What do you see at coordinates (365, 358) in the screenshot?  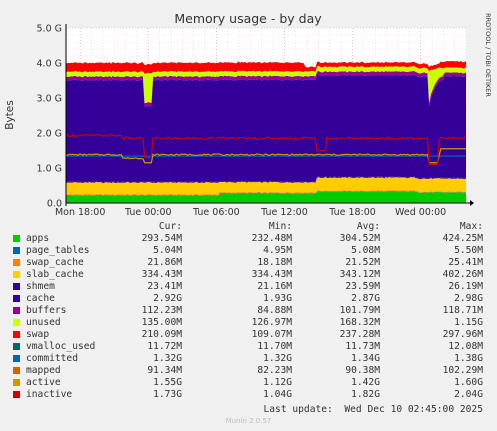 I see `legend-avg: 1.34G` at bounding box center [365, 358].